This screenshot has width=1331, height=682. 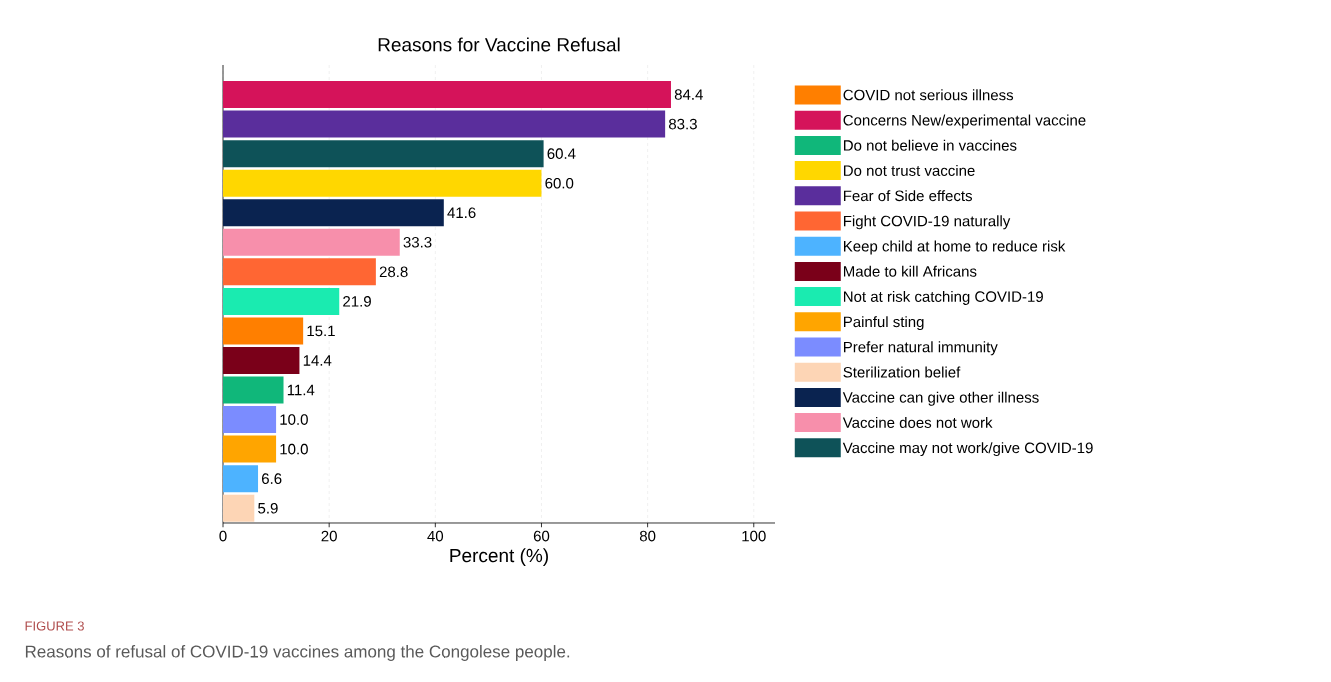 I want to click on legend-label: COVID not serious illness, so click(x=928, y=95).